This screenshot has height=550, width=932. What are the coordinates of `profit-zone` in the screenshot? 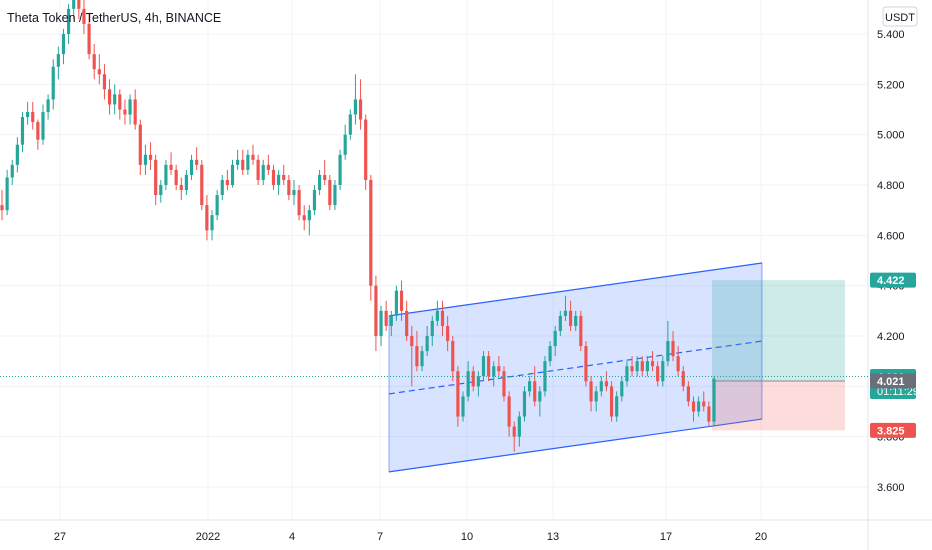 It's located at (778, 331).